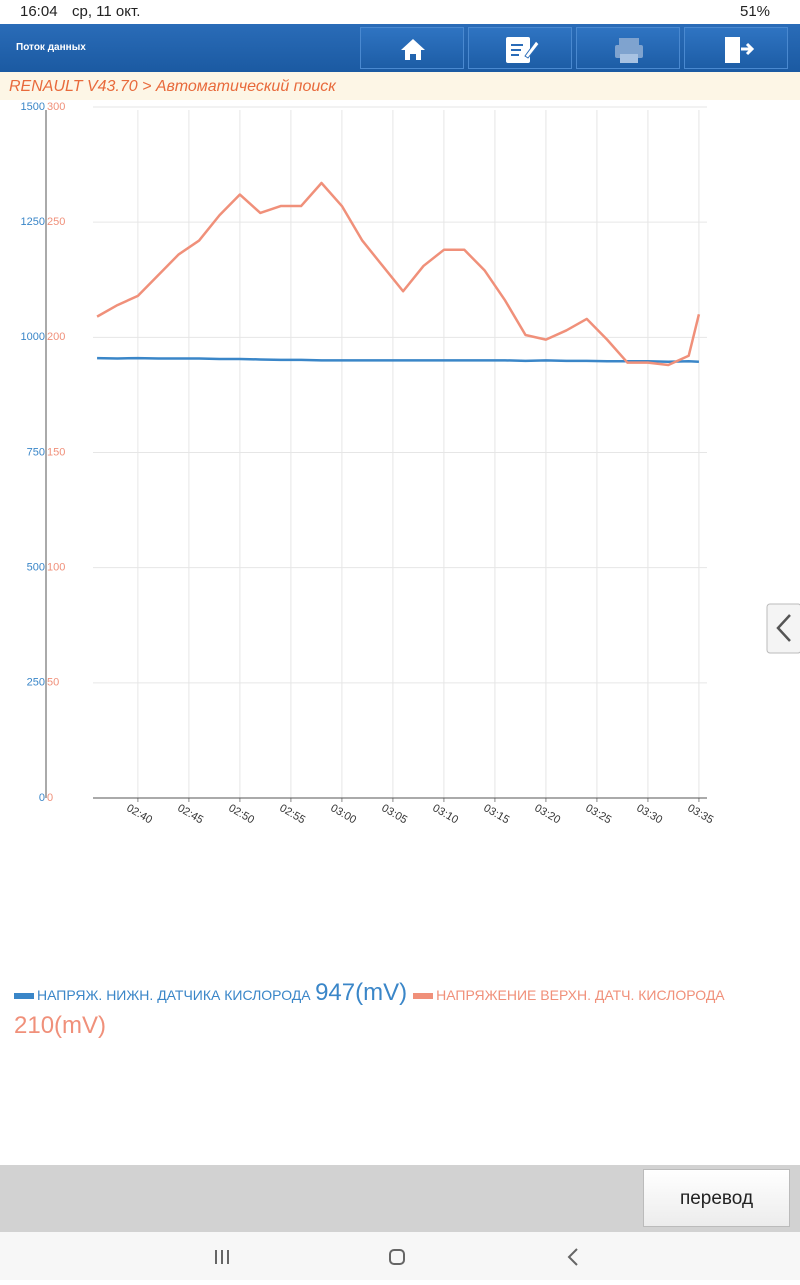 This screenshot has width=800, height=1285. I want to click on y-tick-label: 1250, so click(33, 222).